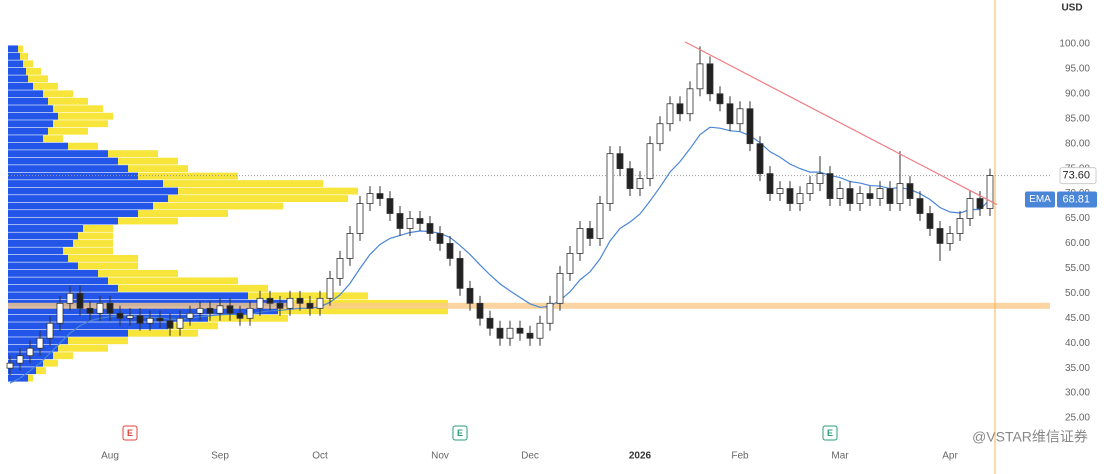  I want to click on currency: USD, so click(1071, 8).